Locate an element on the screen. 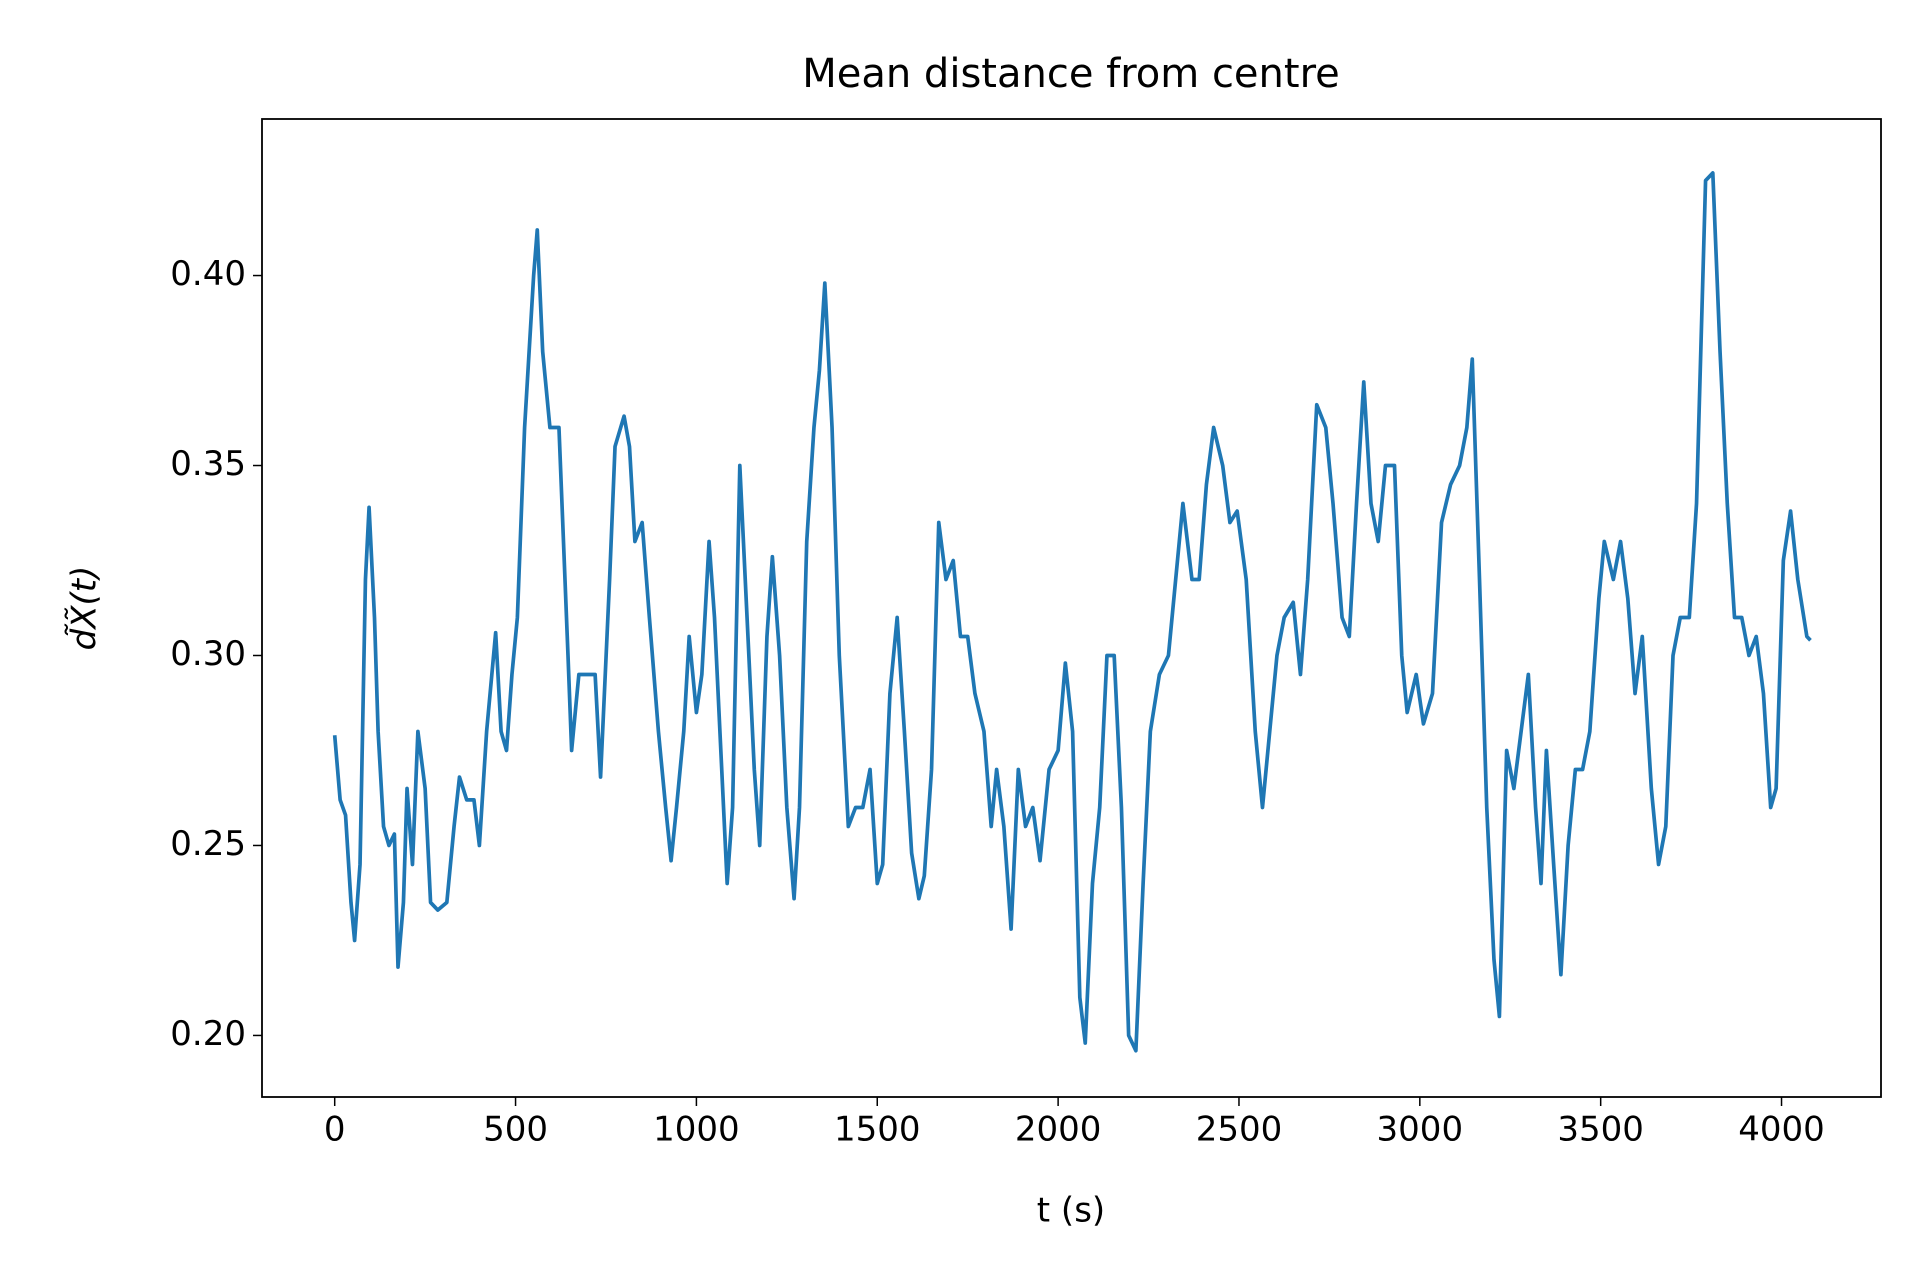  x-tick-label: 1000 is located at coordinates (696, 1130).